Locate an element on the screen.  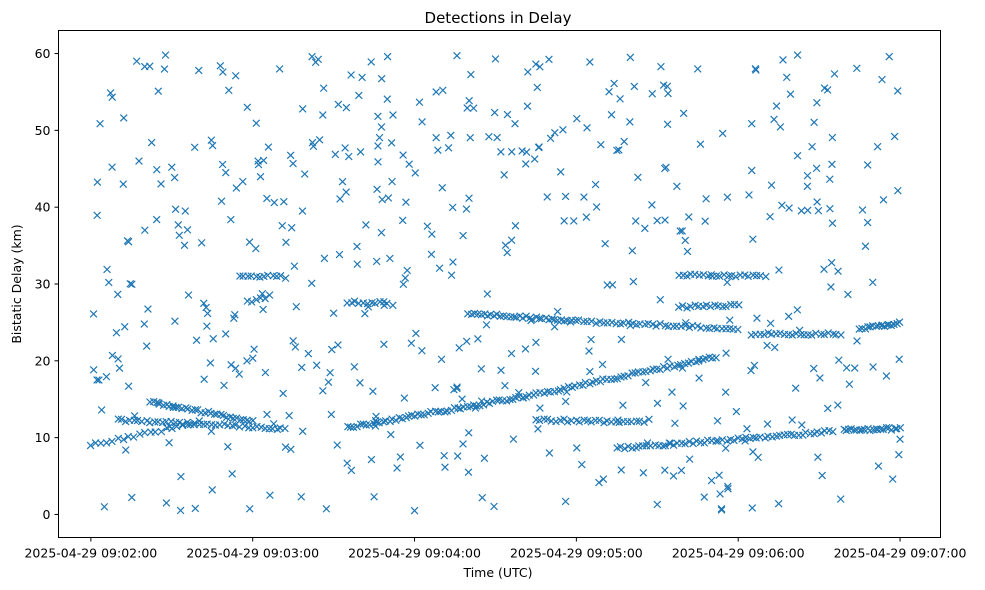
y-tick-label: 50 is located at coordinates (43, 130).